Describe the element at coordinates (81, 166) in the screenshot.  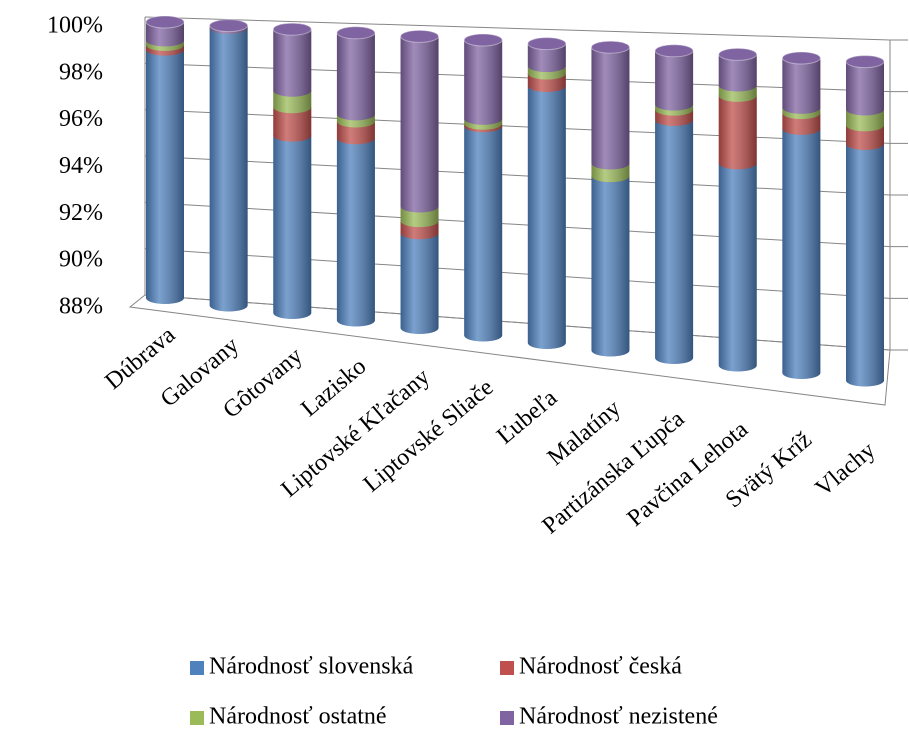
I see `y-tick-label: 94%` at that location.